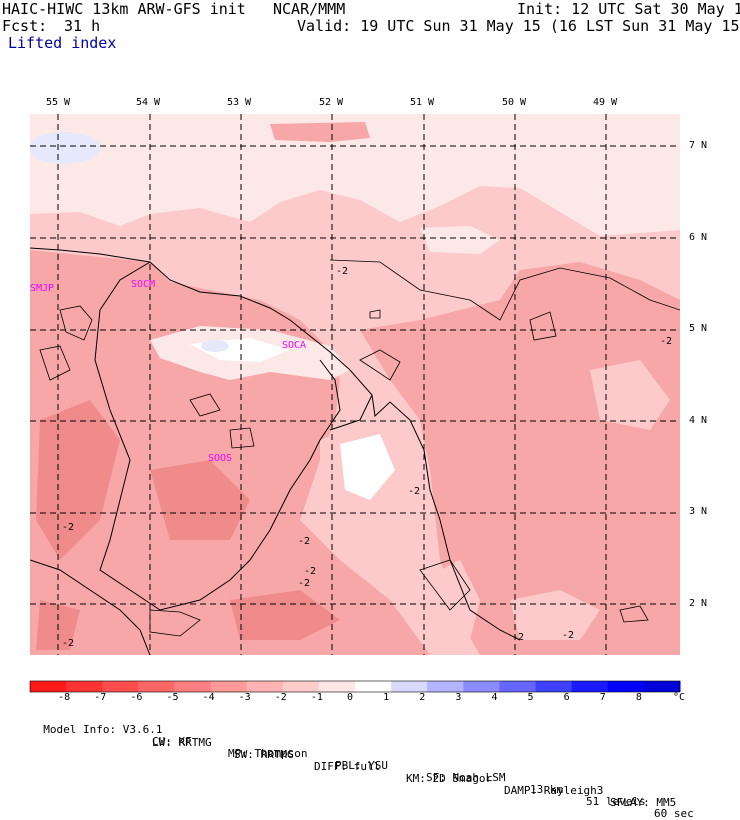  I want to click on field-light-southeast, so click(555, 615).